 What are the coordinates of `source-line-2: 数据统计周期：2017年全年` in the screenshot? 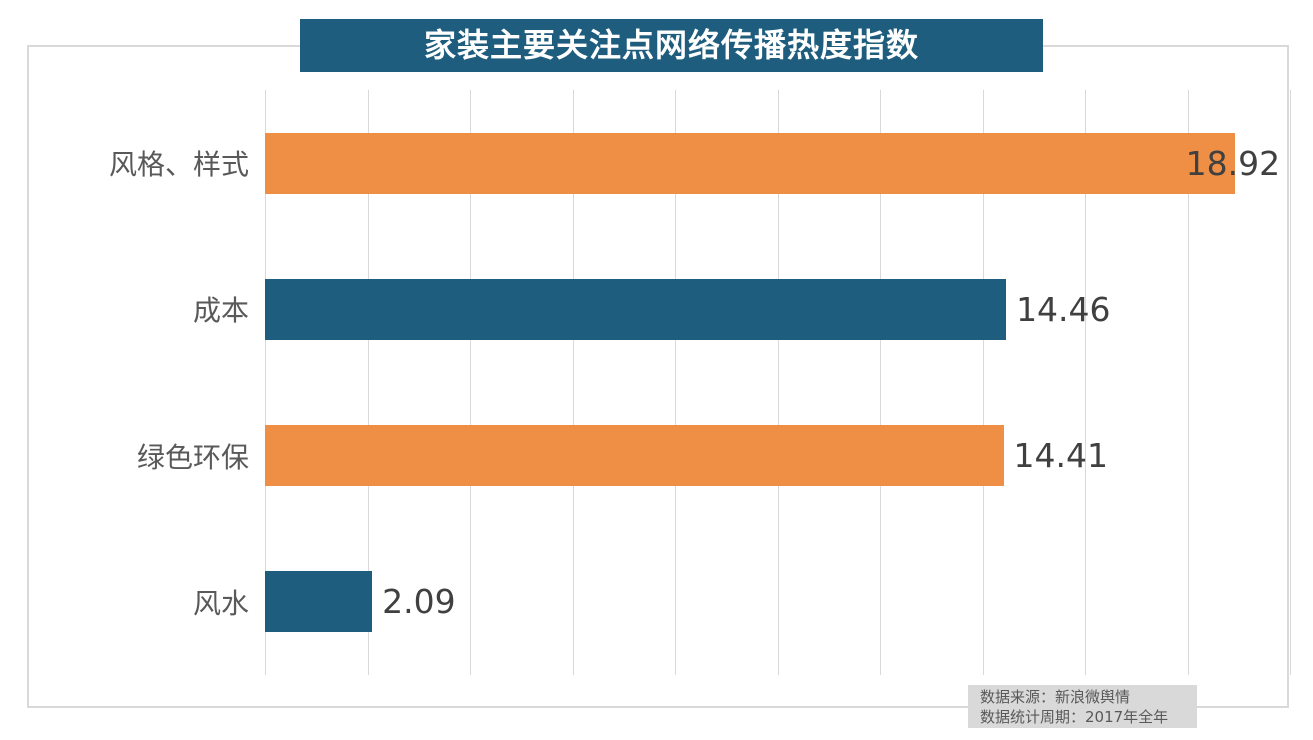 It's located at (1074, 717).